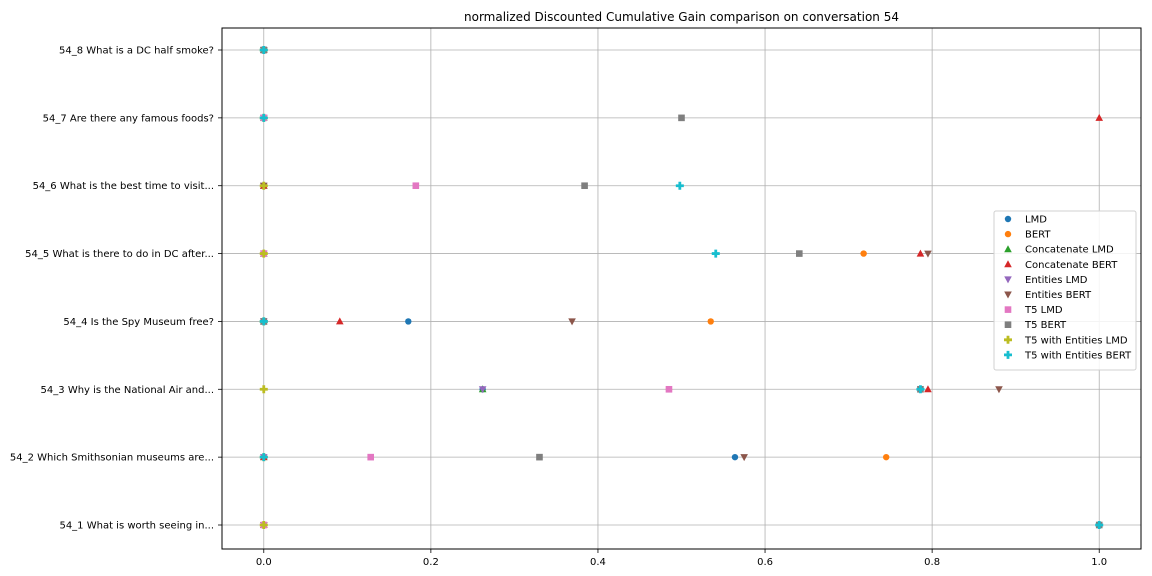 Image resolution: width=1152 pixels, height=576 pixels. Describe the element at coordinates (1076, 340) in the screenshot. I see `legend-label: T5 with Entities LMD` at that location.